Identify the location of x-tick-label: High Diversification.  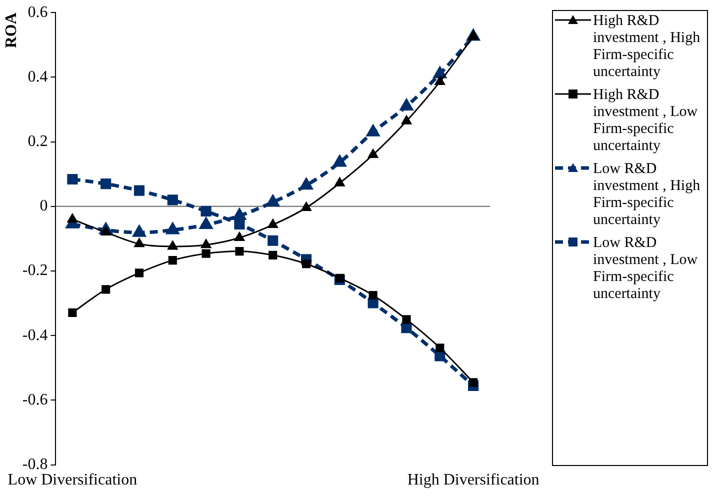
(473, 480).